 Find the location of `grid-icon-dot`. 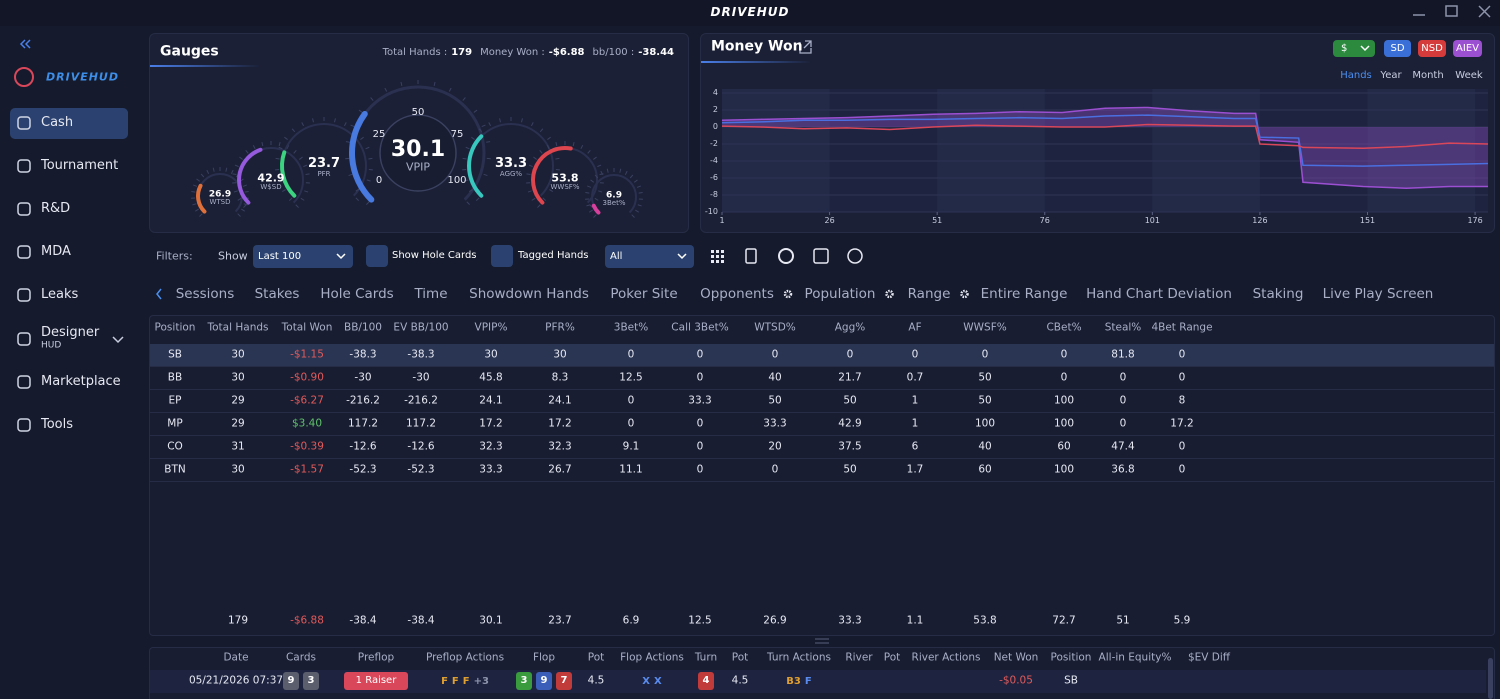

grid-icon-dot is located at coordinates (712, 251).